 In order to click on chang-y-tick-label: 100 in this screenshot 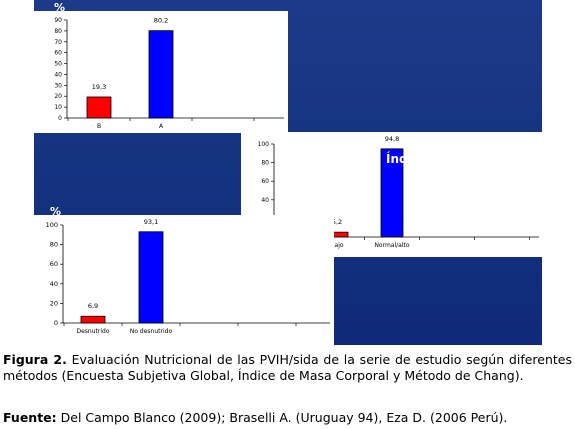, I will do `click(52, 225)`.